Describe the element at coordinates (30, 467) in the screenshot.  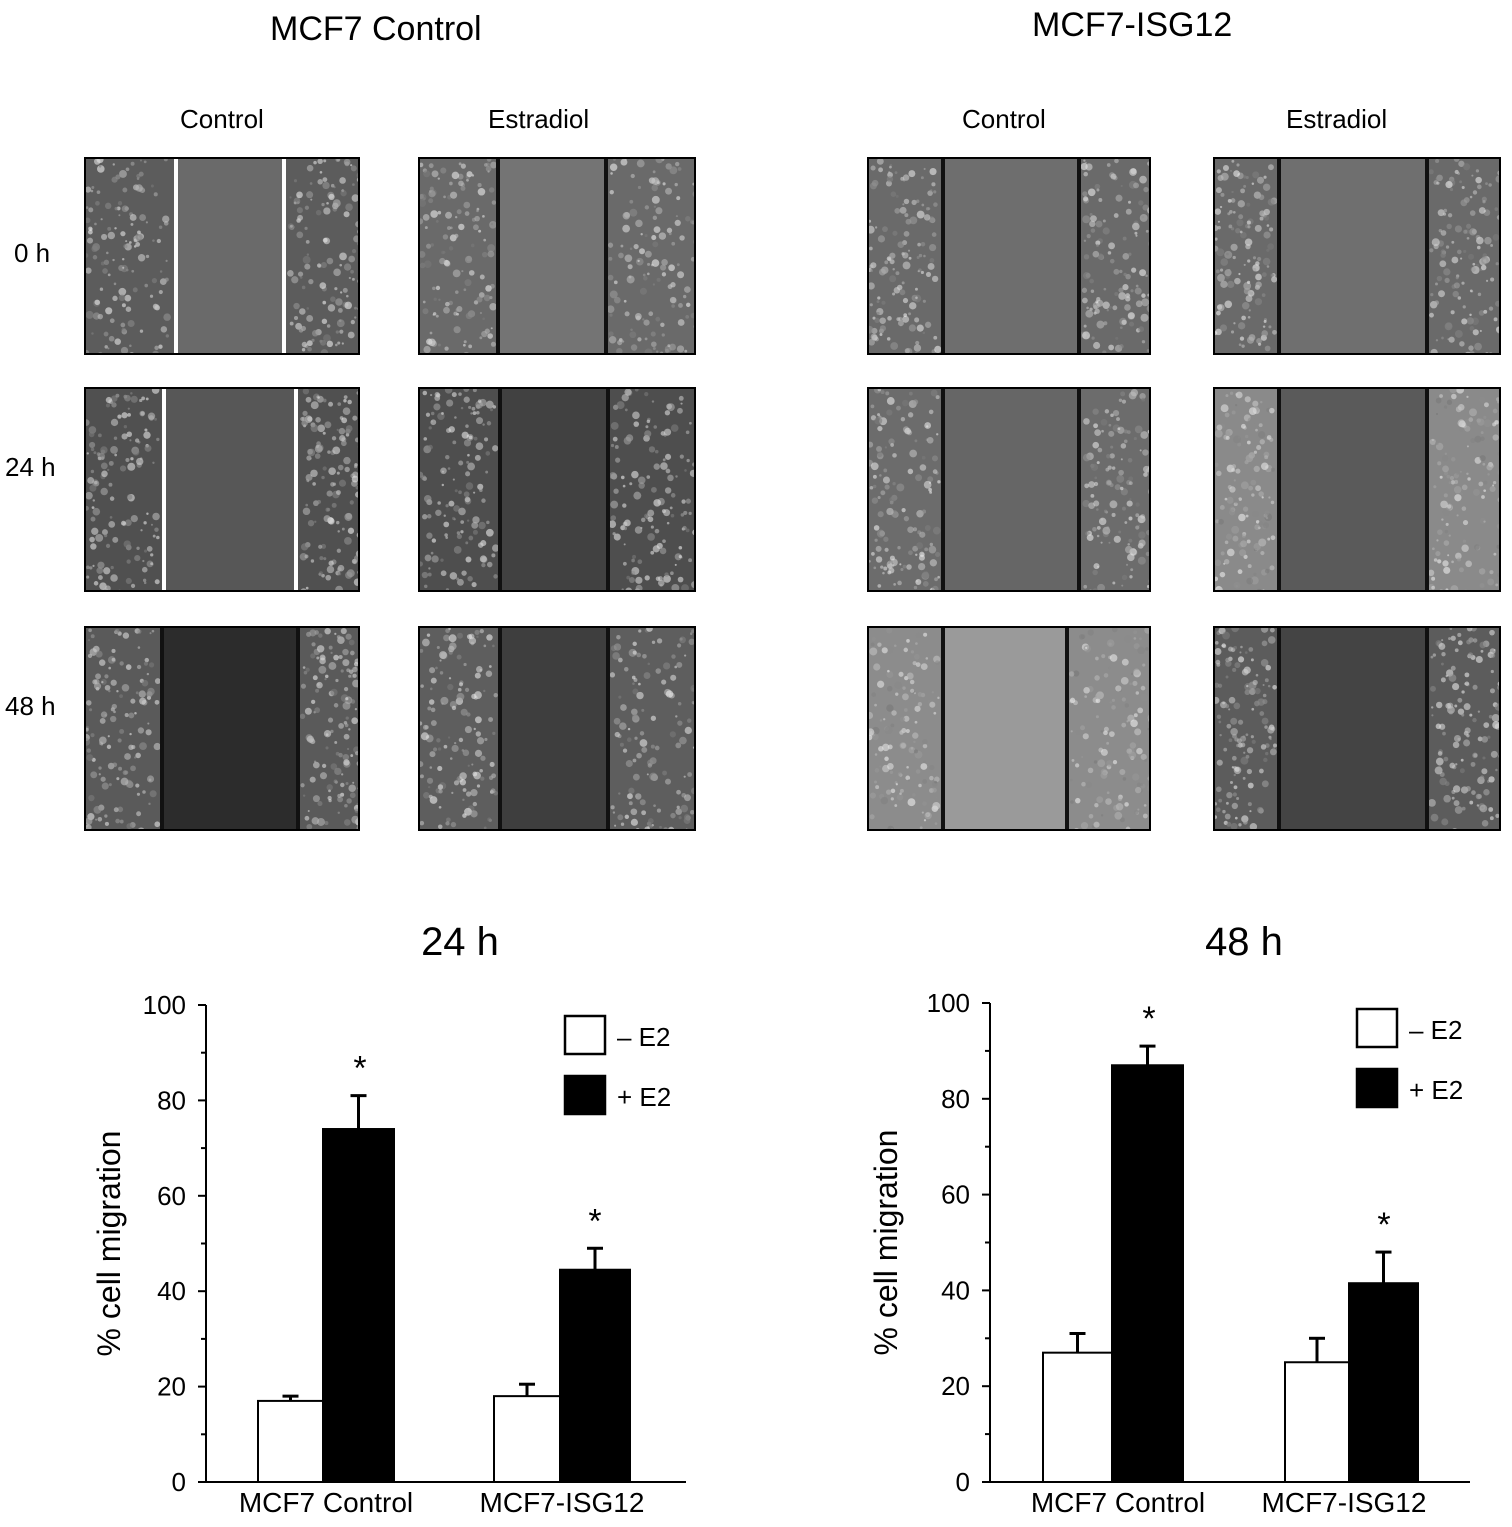
I see `row-heading-24h: 24 h` at that location.